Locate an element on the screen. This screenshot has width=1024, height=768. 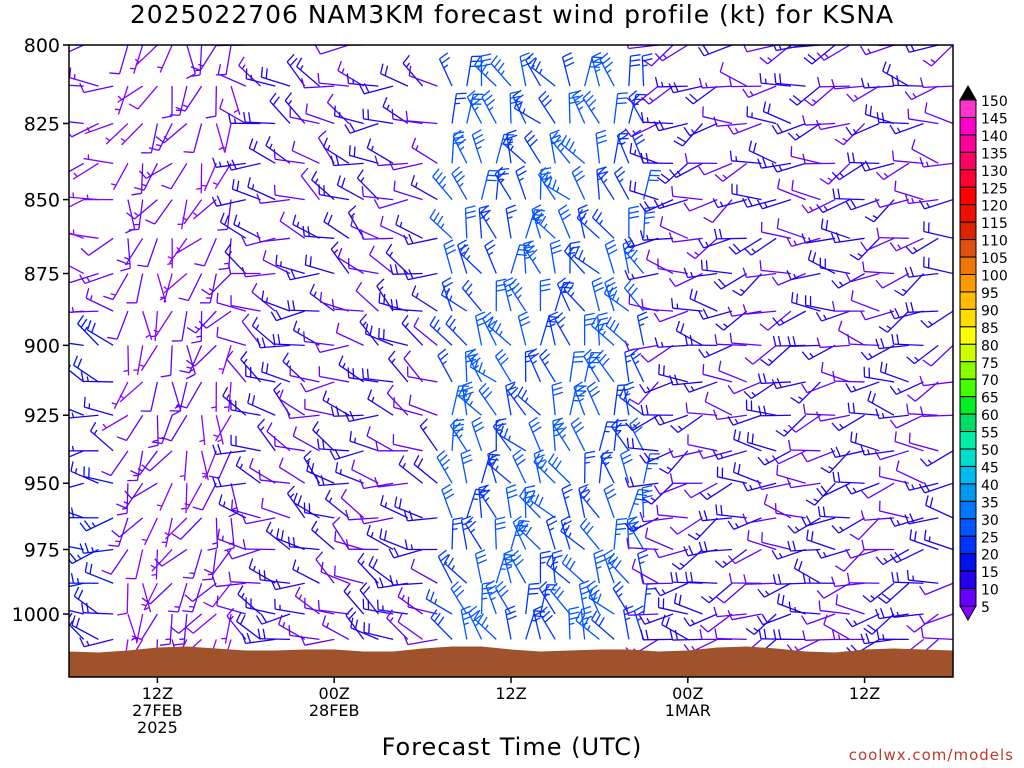
y-tick-label: 1000 is located at coordinates (36, 615).